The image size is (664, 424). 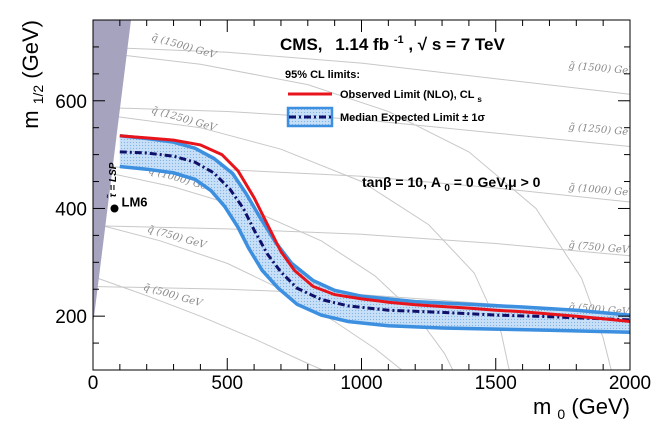 What do you see at coordinates (497, 182) in the screenshot?
I see `param-rest: = 0 GeV,μ > 0` at bounding box center [497, 182].